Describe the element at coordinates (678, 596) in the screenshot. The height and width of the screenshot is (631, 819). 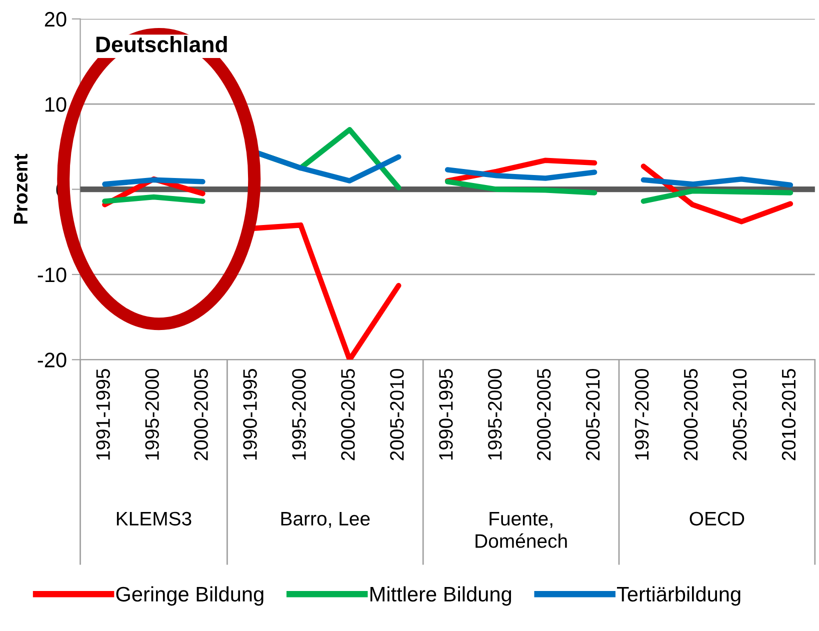
I see `legend-label: Tertiärbildung` at that location.